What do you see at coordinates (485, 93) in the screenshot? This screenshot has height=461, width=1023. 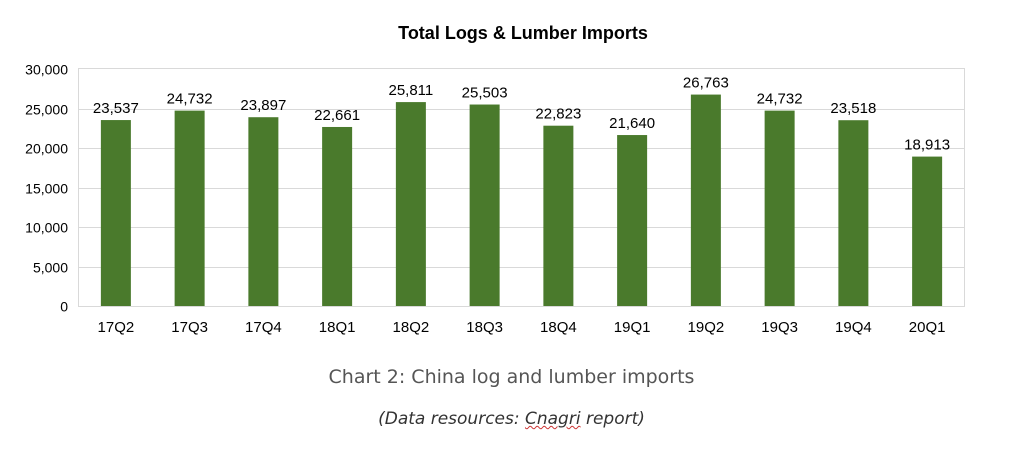 I see `data-label: 25,503` at bounding box center [485, 93].